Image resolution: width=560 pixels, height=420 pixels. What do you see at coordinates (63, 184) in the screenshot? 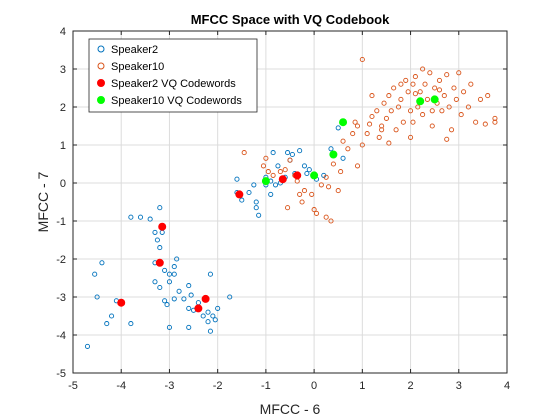
I see `y-tick-label: 0` at bounding box center [63, 184].